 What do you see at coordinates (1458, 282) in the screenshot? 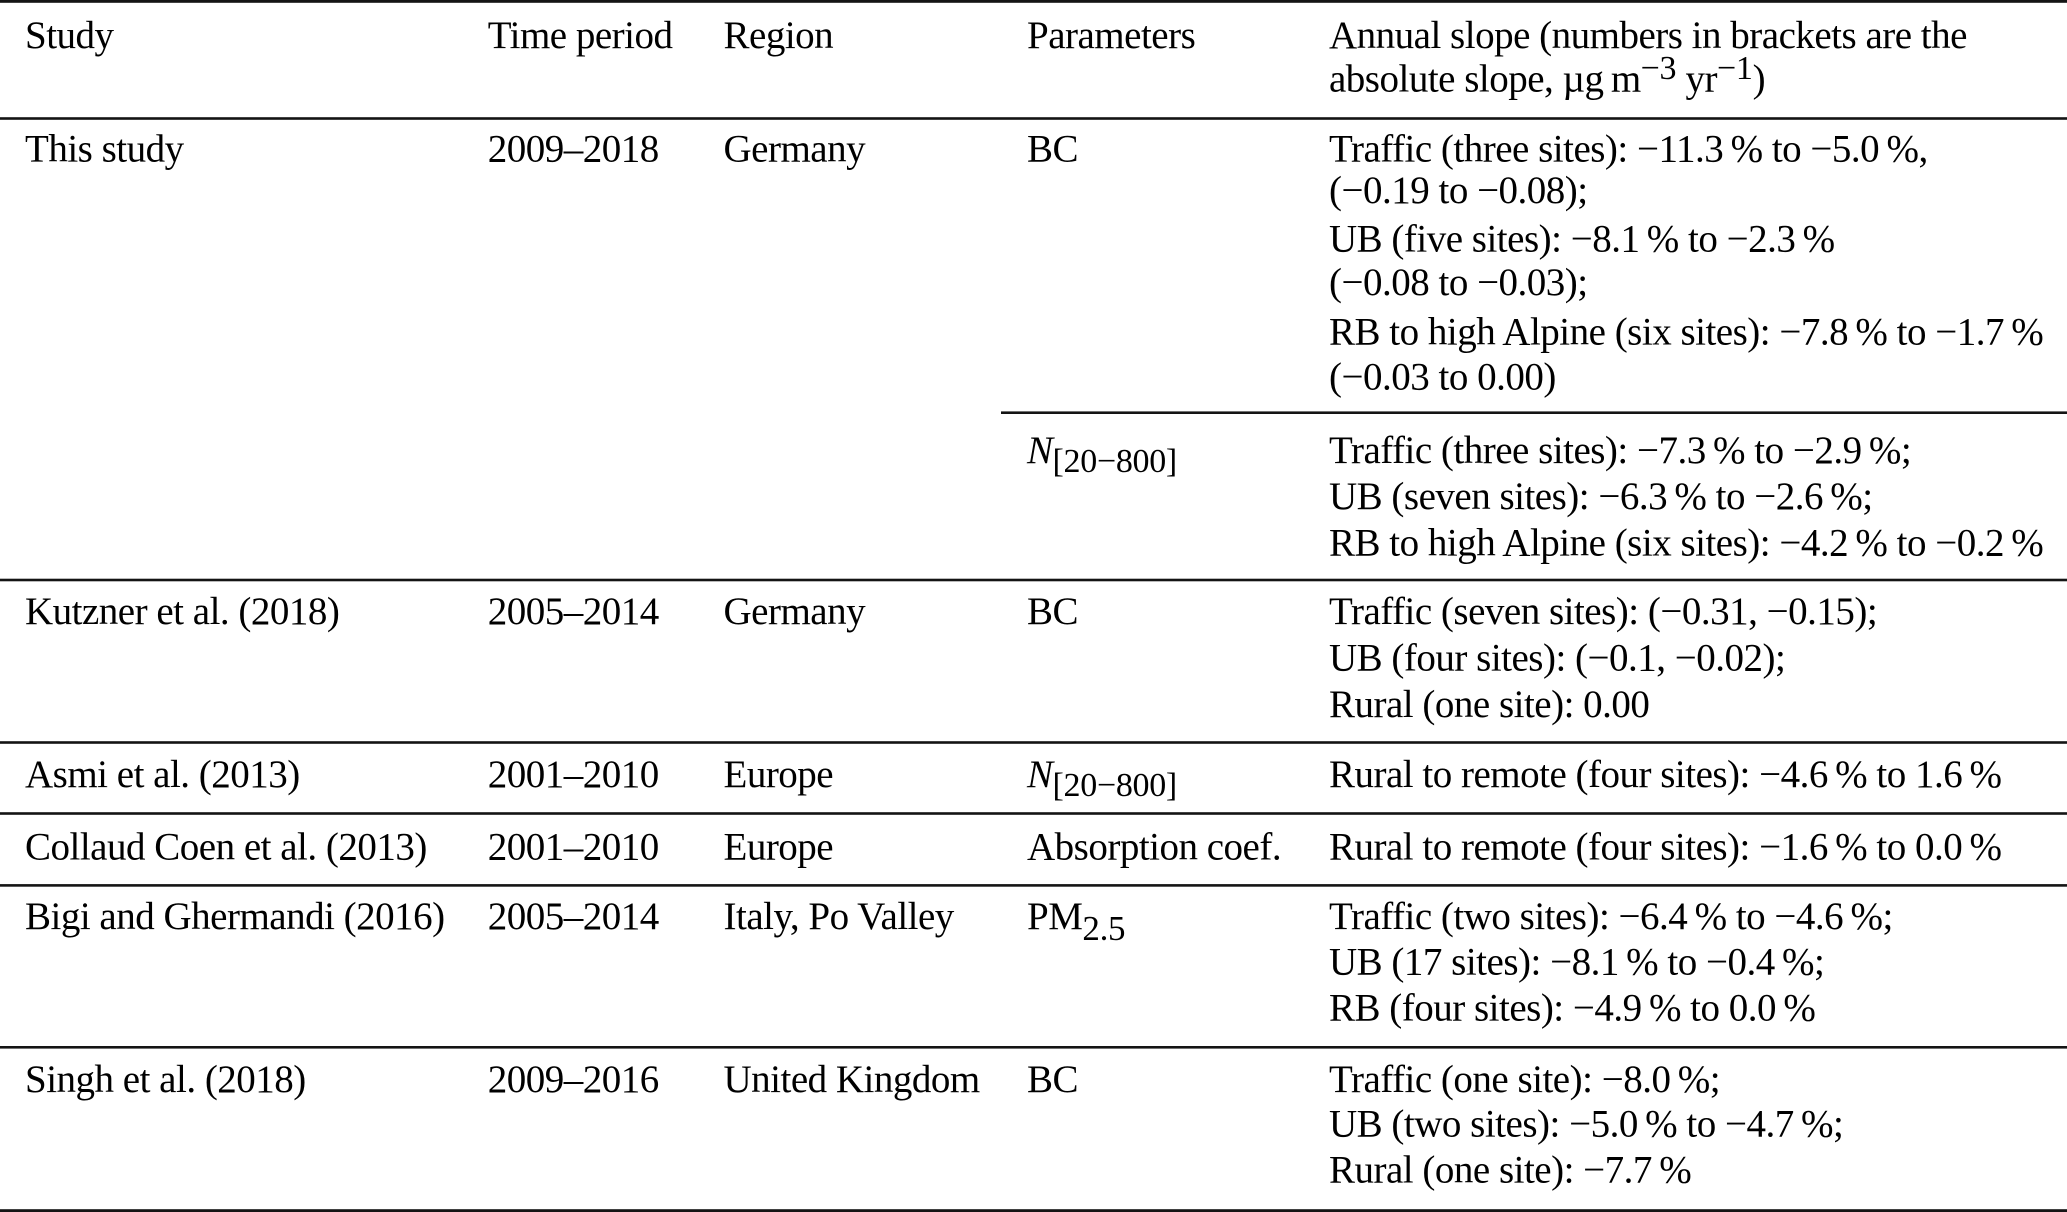
I see `svg-text: (−0.08 to −0.03);` at bounding box center [1458, 282].